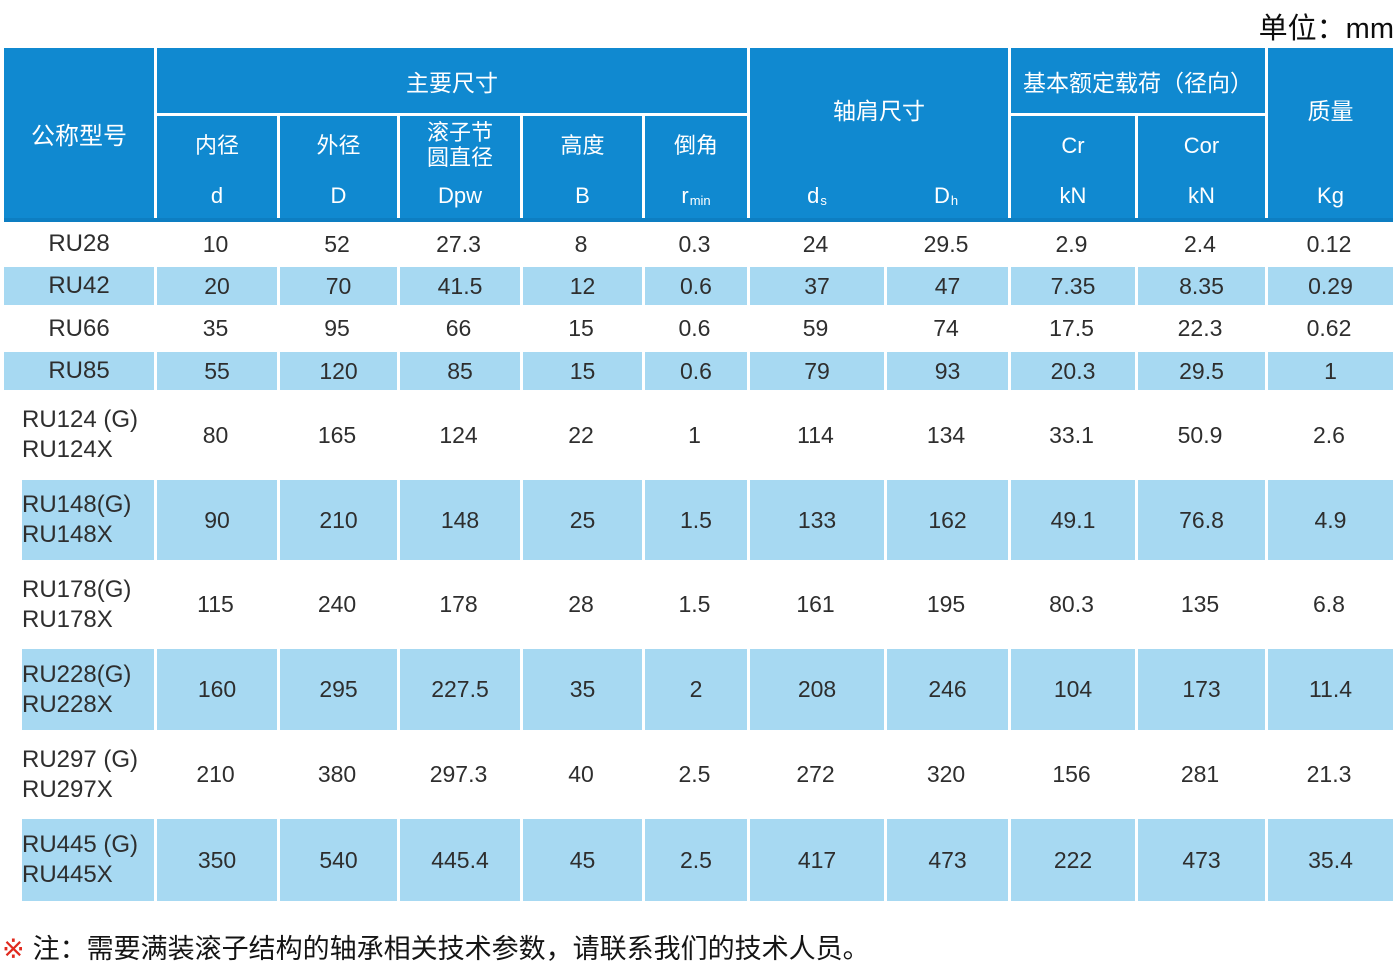 The image size is (1396, 979). Describe the element at coordinates (700, 200) in the screenshot. I see `chamfer-symbol-sub: min` at that location.